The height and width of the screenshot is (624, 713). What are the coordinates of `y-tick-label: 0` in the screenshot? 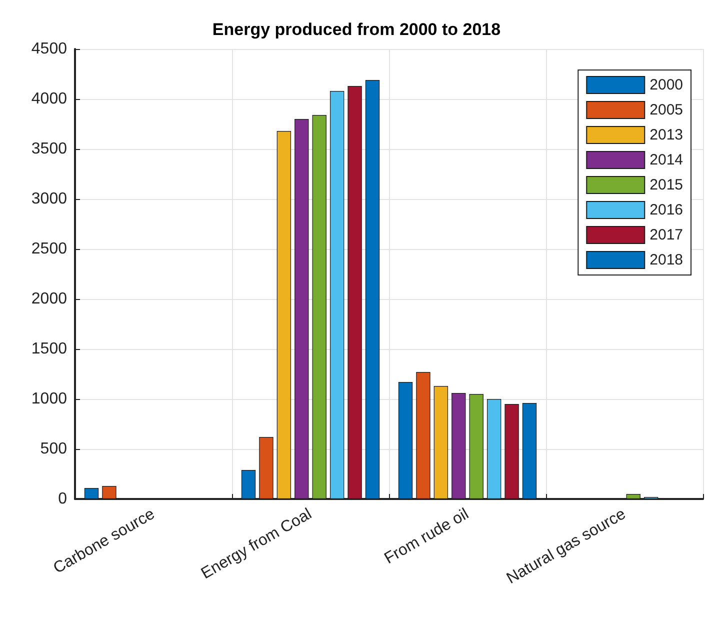 It's located at (63, 499).